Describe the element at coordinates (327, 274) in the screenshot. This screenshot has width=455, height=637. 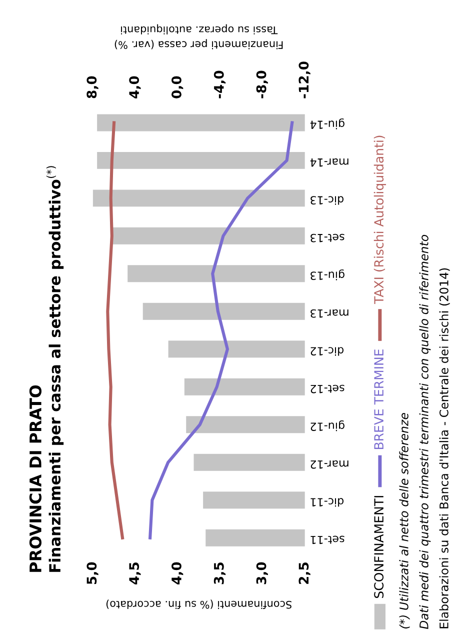
I see `y-tick-label: giu-13` at that location.